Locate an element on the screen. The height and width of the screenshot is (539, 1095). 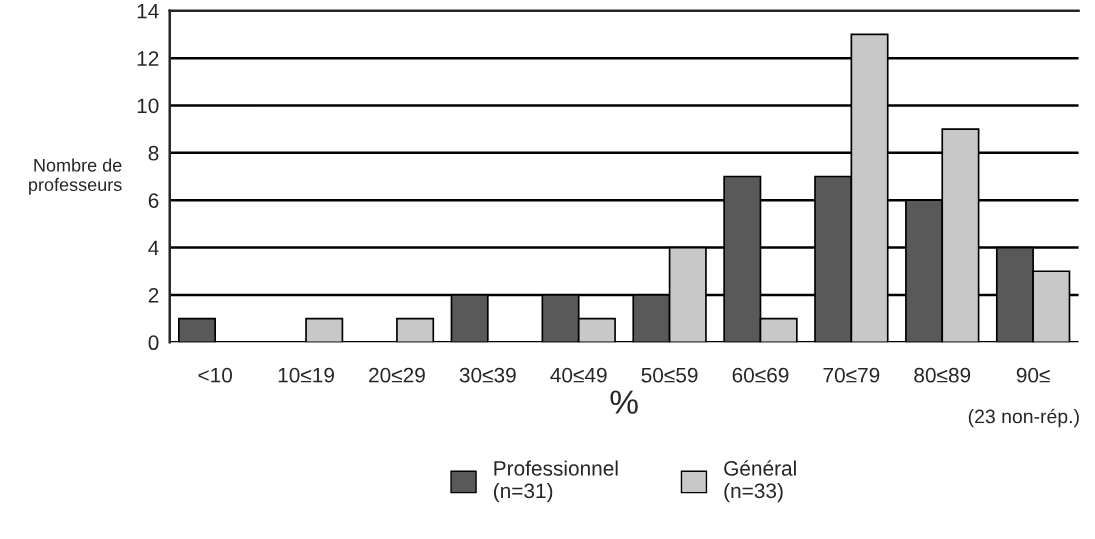
y-tick-label: 12 is located at coordinates (148, 58).